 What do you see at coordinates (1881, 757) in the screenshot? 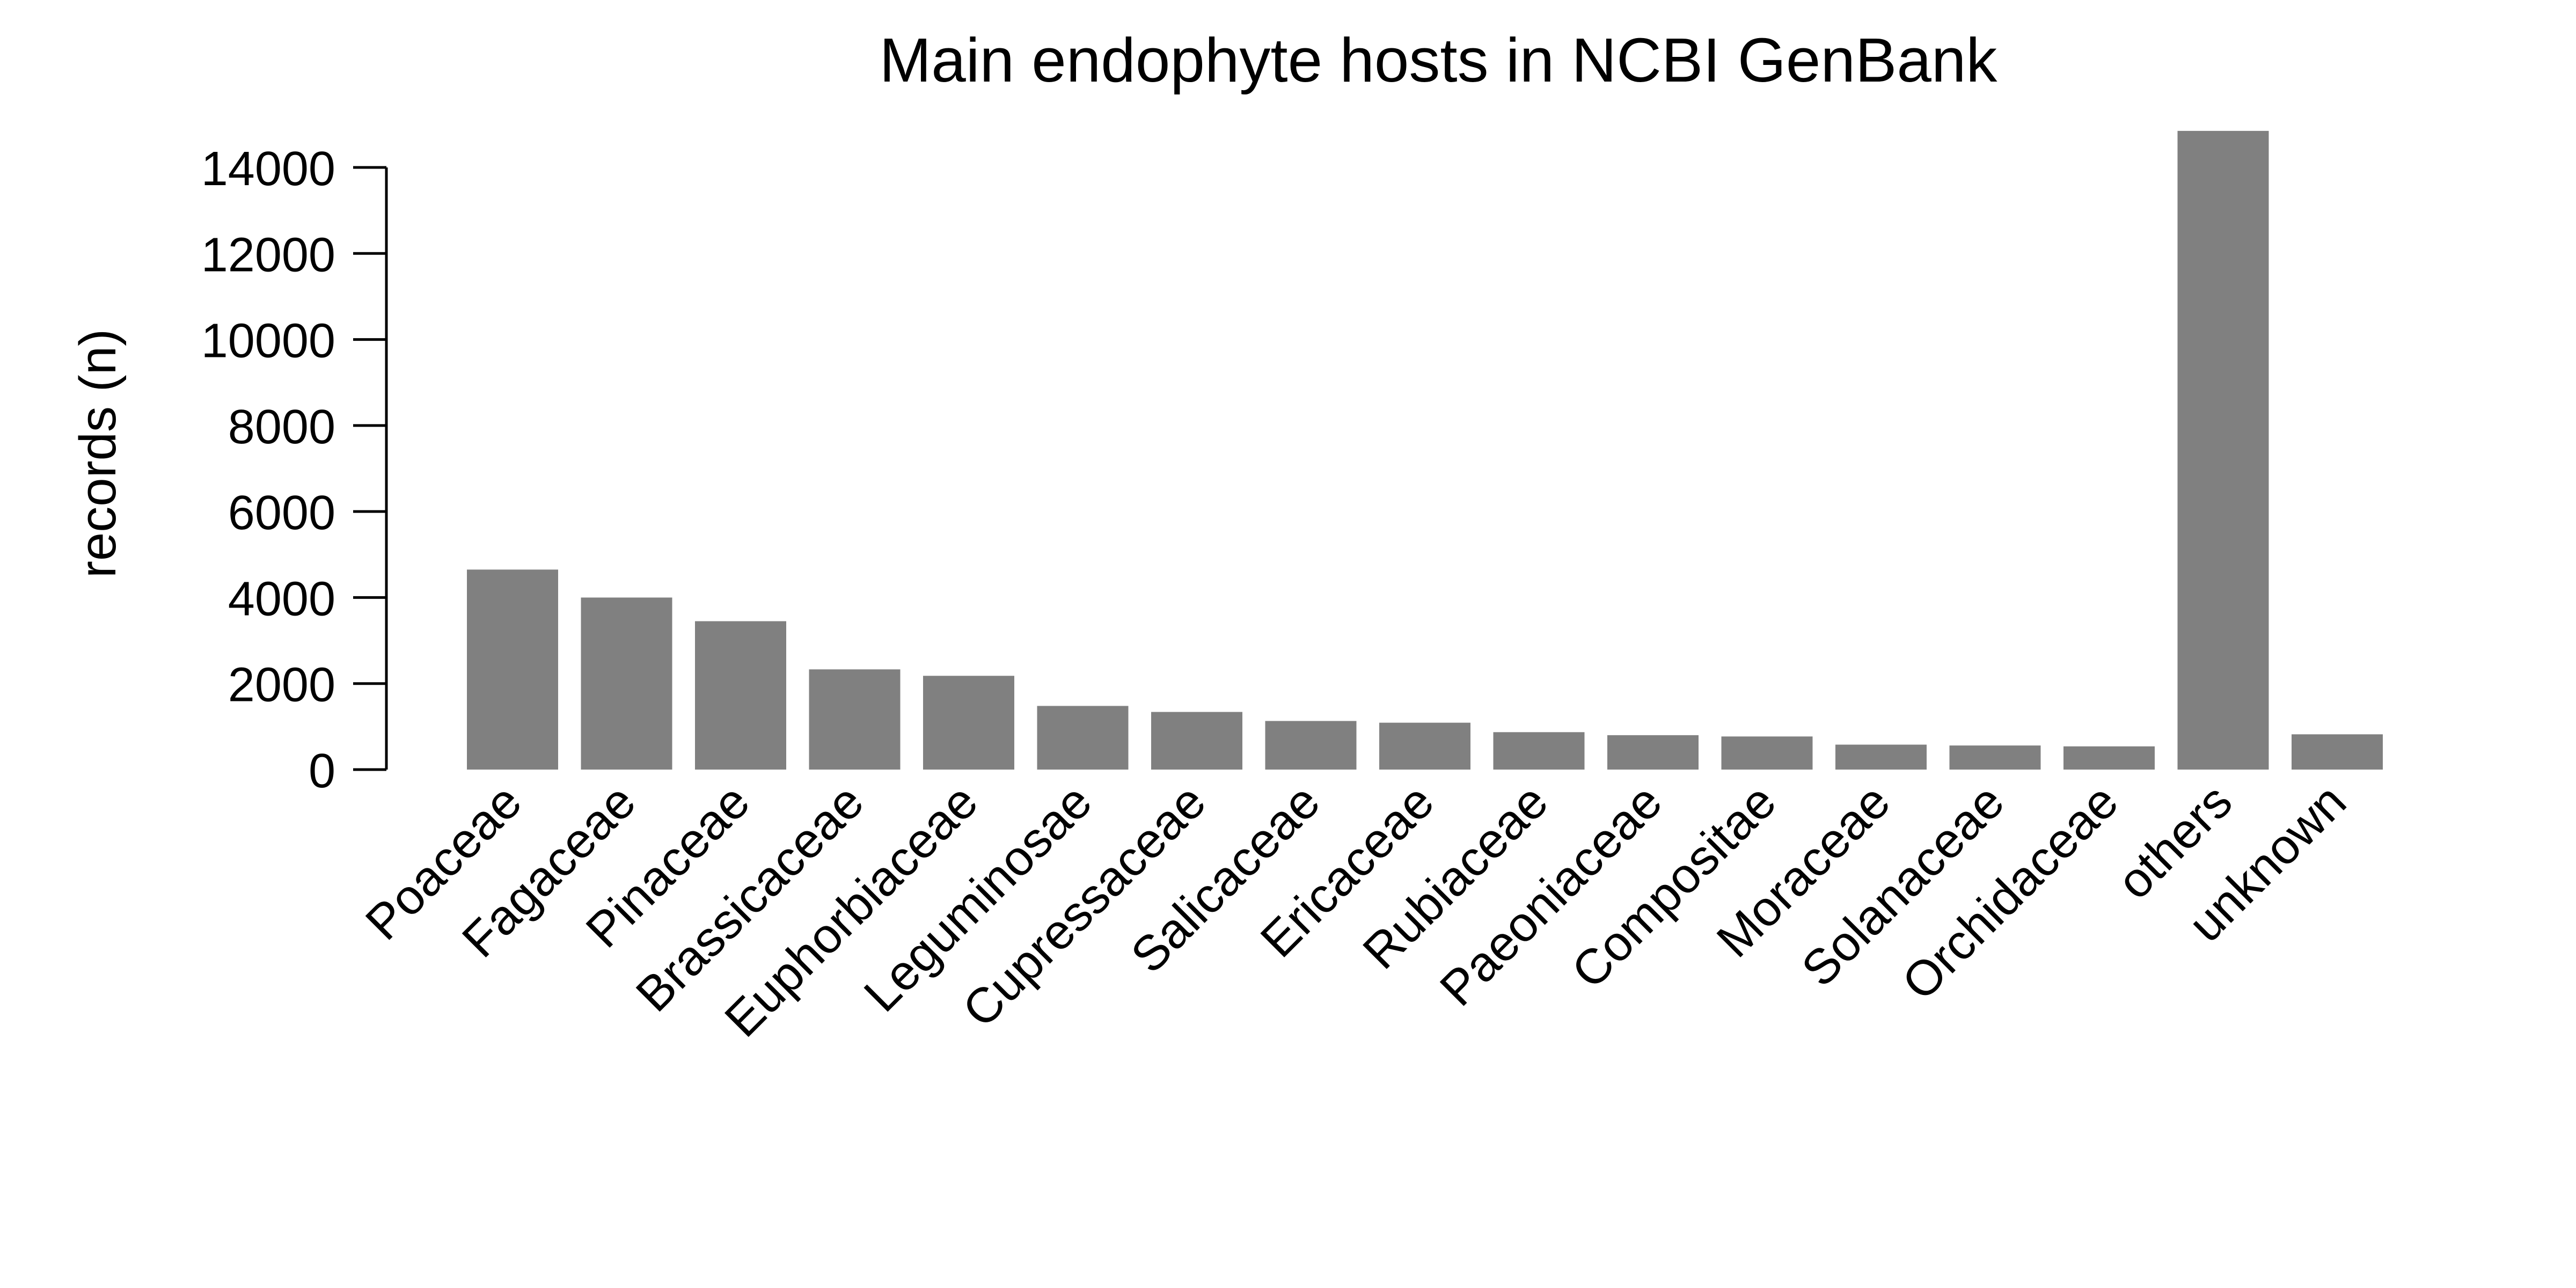
I see `bar-moraceae` at bounding box center [1881, 757].